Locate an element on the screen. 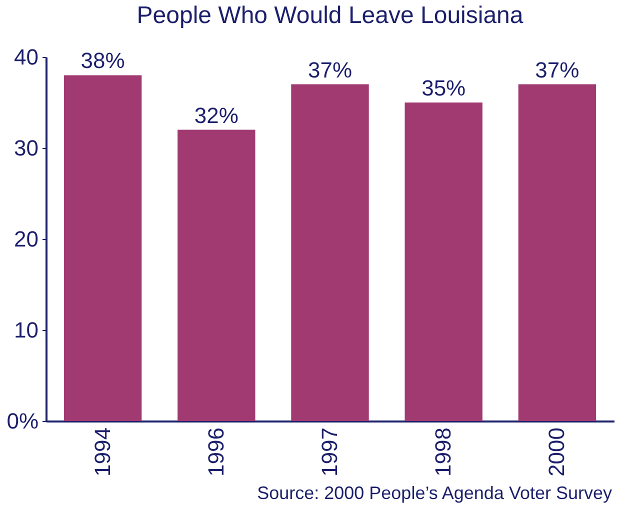 This screenshot has width=618, height=506. source-note: Source: 2000 People’s Agenda Voter Survey is located at coordinates (434, 493).